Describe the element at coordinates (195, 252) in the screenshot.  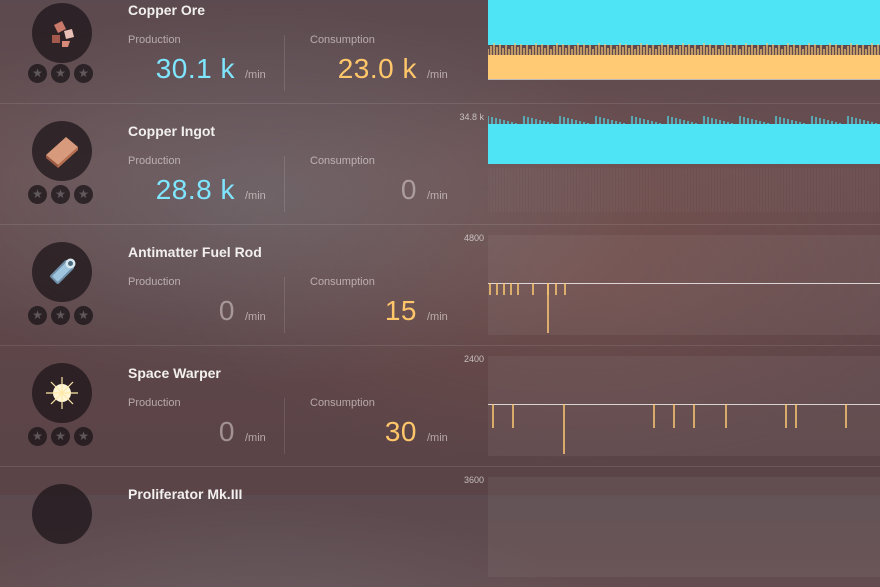
I see `item-name: Antimatter Fuel Rod` at that location.